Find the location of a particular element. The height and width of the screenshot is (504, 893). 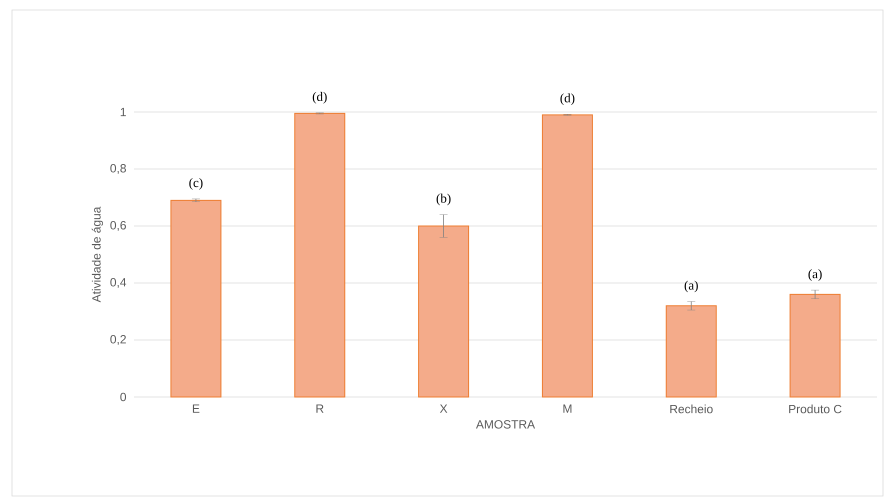

y-tick-label: 0,2 is located at coordinates (118, 340).